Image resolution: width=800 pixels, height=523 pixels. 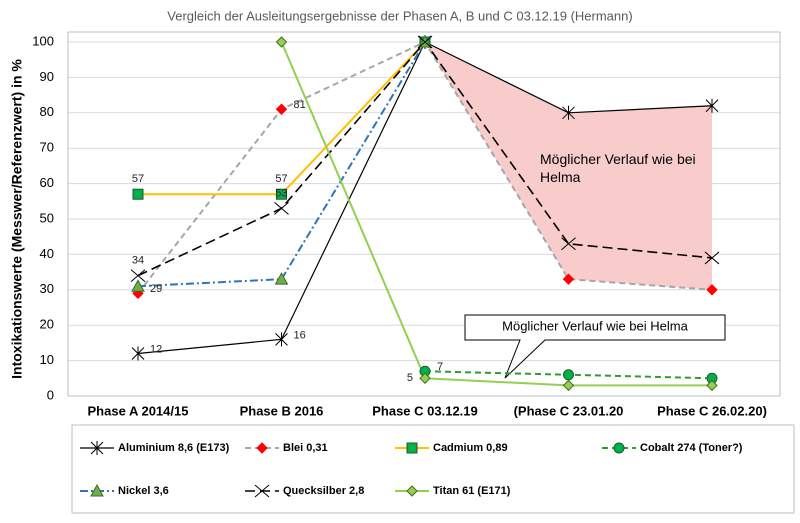 I want to click on annotation-box: Möglicher Verlauf wie bei Helma, so click(x=618, y=168).